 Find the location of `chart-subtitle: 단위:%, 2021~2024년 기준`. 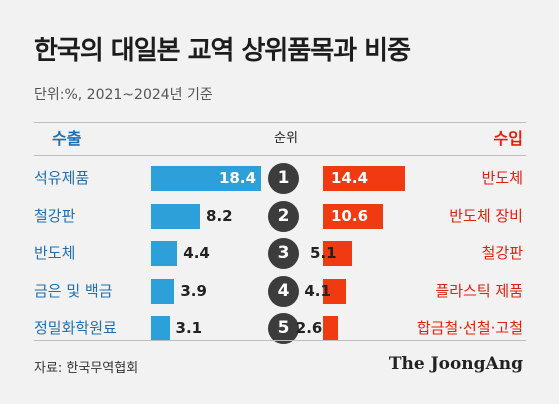

chart-subtitle: 단위:%, 2021~2024년 기준 is located at coordinates (123, 95).